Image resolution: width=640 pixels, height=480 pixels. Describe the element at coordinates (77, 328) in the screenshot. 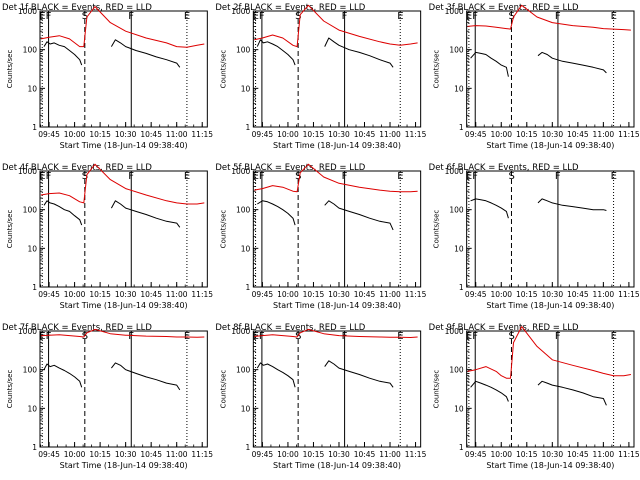

I see `panel-title: Det 7f BLACK = Events, RED = LLD` at that location.